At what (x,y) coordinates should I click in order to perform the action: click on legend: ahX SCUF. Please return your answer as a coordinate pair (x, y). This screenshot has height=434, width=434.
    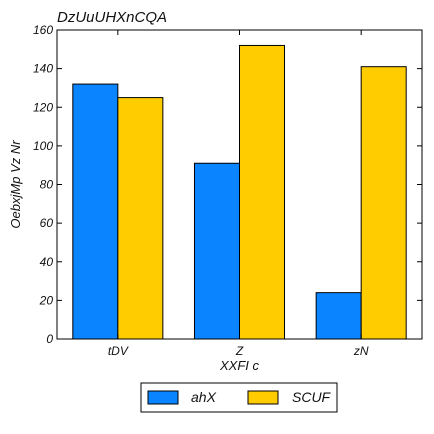
    Looking at the image, I should click on (239, 397).